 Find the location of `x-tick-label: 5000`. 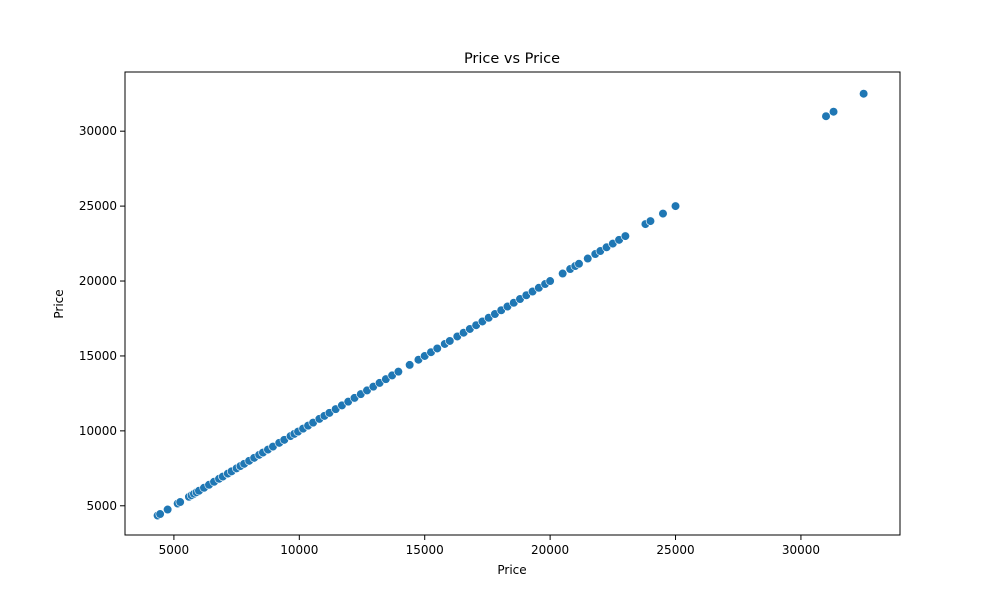

x-tick-label: 5000 is located at coordinates (174, 550).